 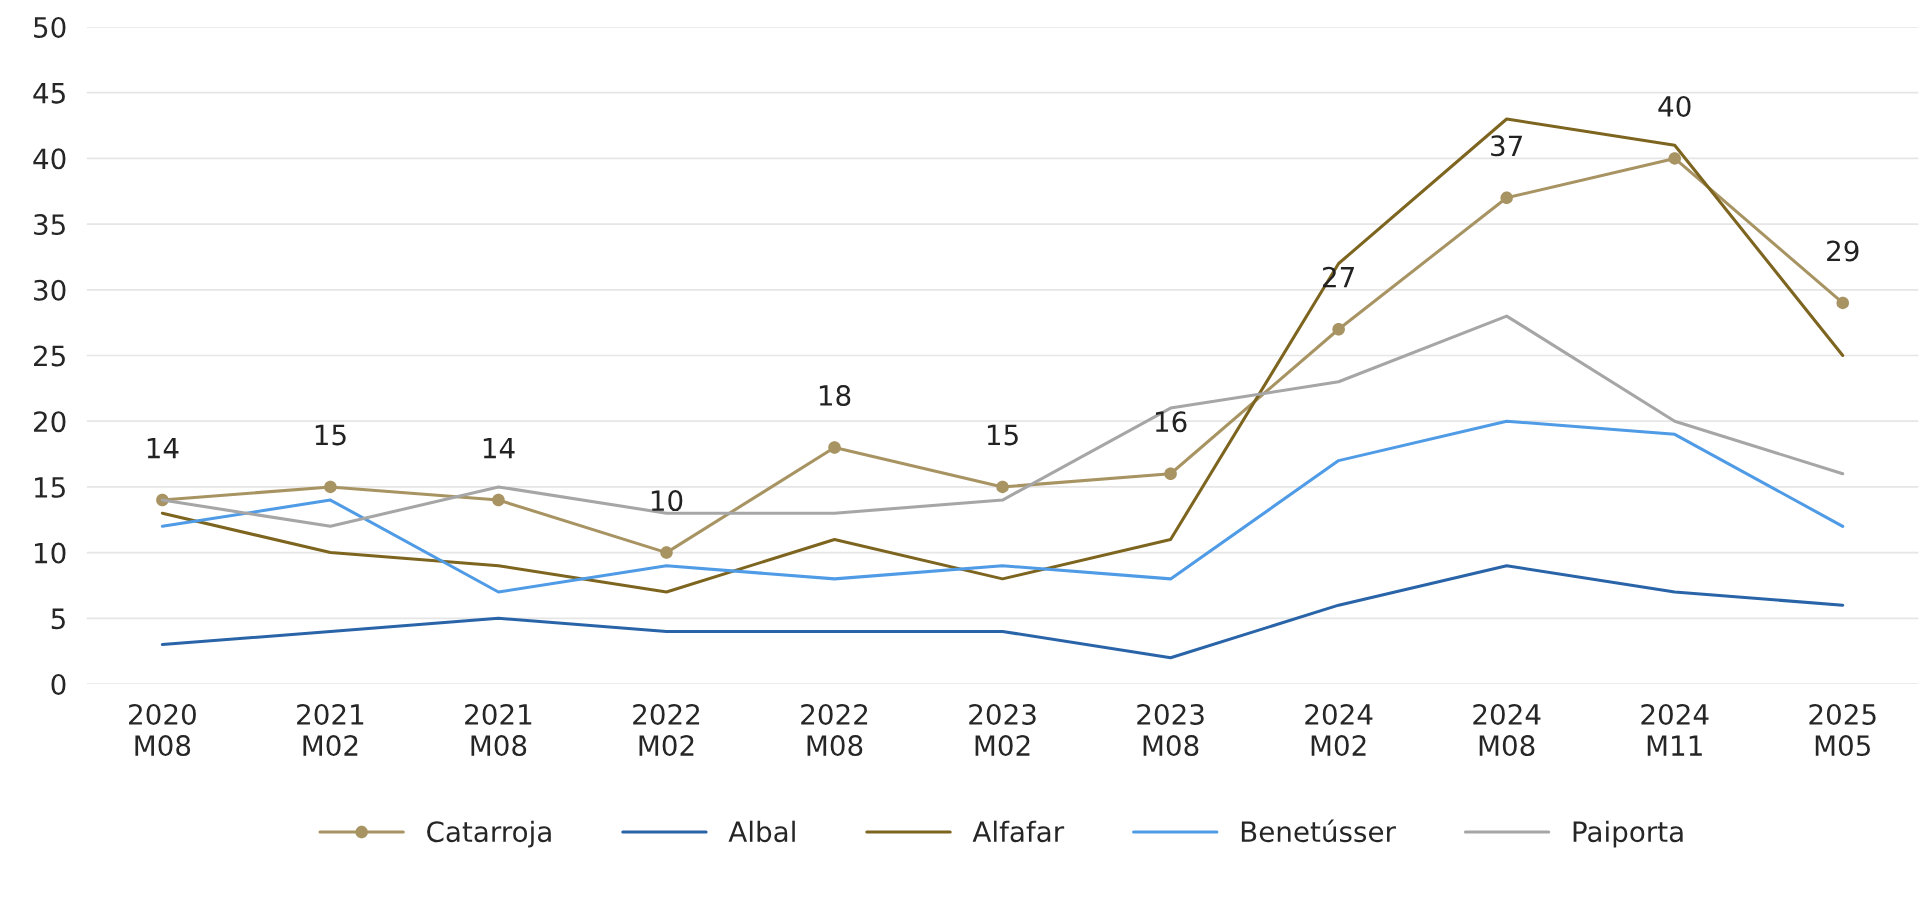 I want to click on y-tick-label: 0, so click(x=58, y=684).